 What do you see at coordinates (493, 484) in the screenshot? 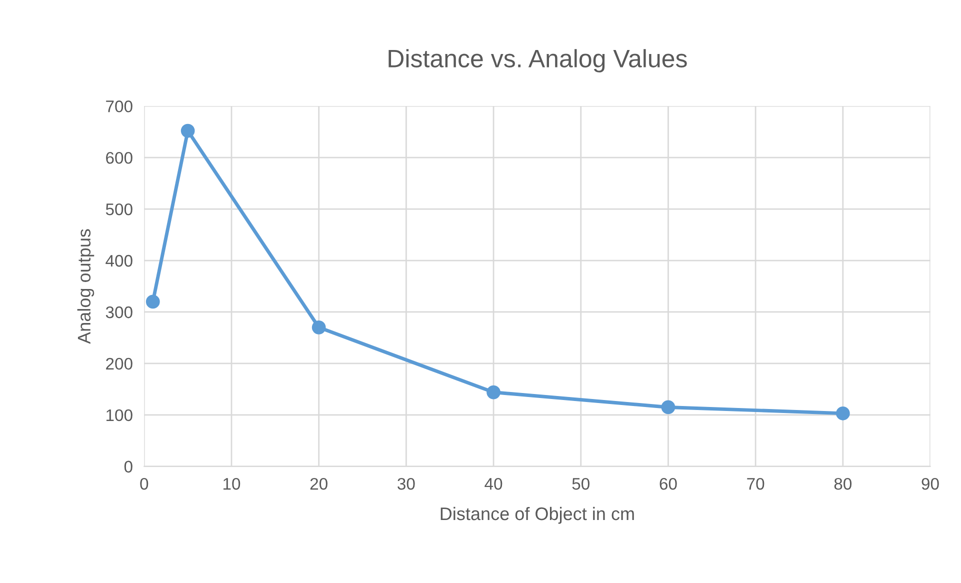
I see `x-tick-label: 40` at bounding box center [493, 484].